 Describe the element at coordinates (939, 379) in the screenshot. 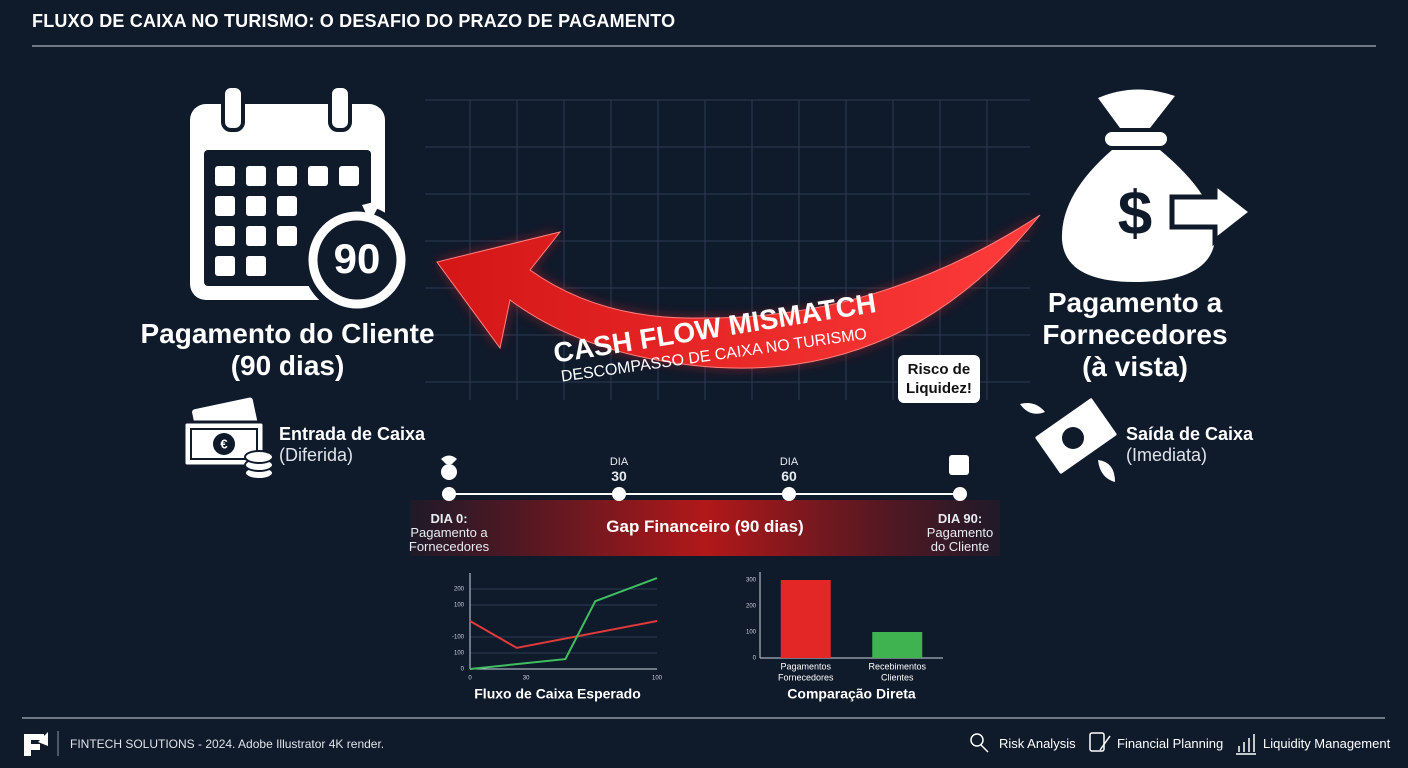

I see `callout: Risco de Liquidez!` at that location.